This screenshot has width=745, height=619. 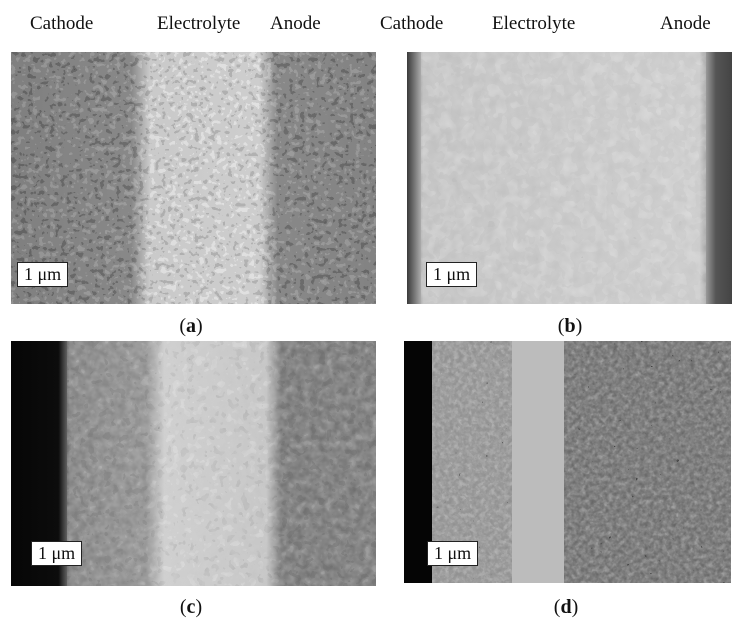 What do you see at coordinates (685, 23) in the screenshot?
I see `header-anode-right: Anode` at bounding box center [685, 23].